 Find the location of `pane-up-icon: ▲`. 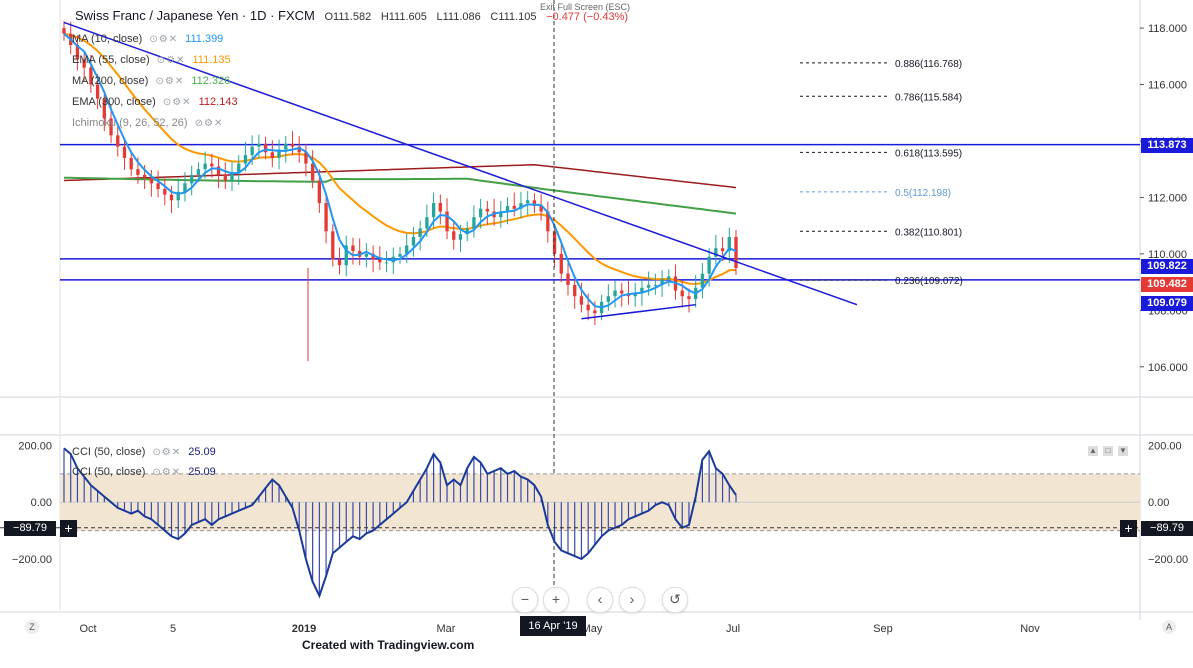

pane-up-icon: ▲ is located at coordinates (1093, 451).